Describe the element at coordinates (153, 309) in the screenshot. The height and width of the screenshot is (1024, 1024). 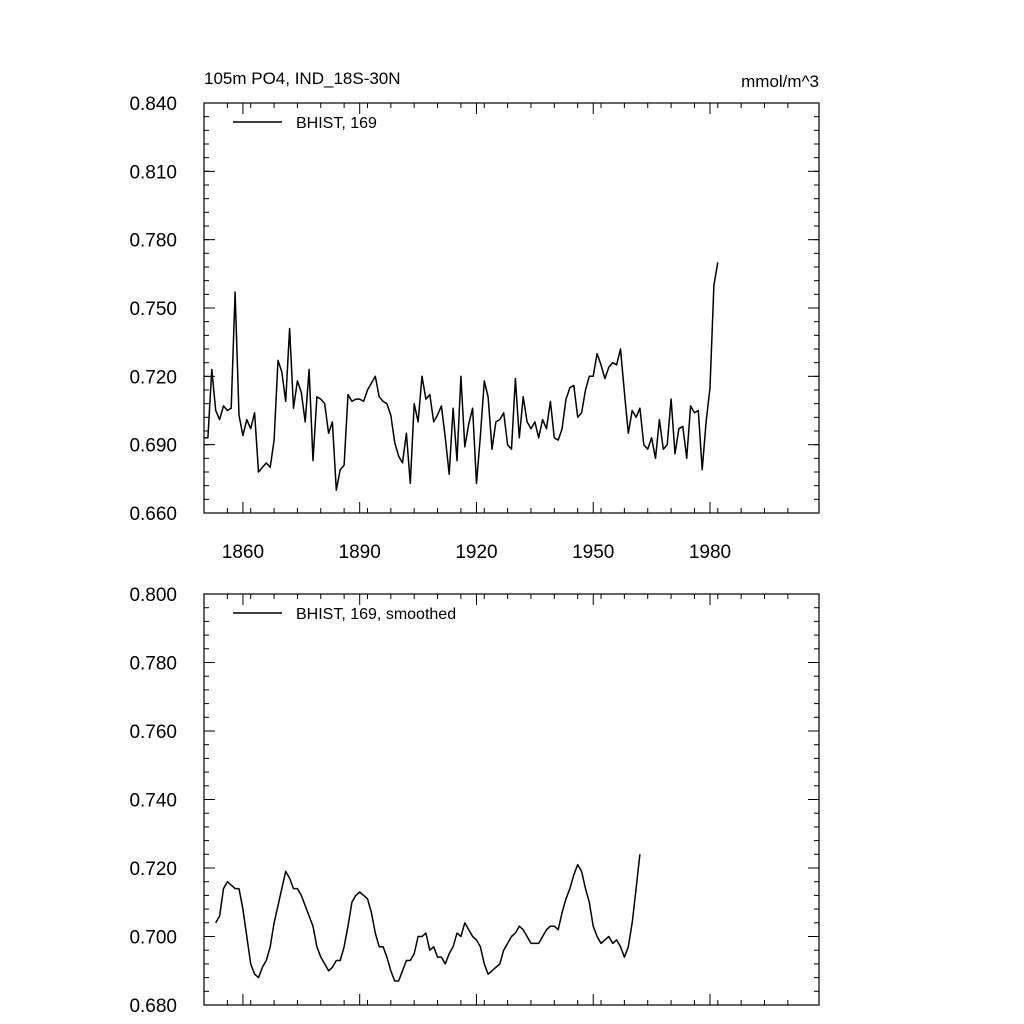
I see `top-y-tick-label: 0.750` at that location.